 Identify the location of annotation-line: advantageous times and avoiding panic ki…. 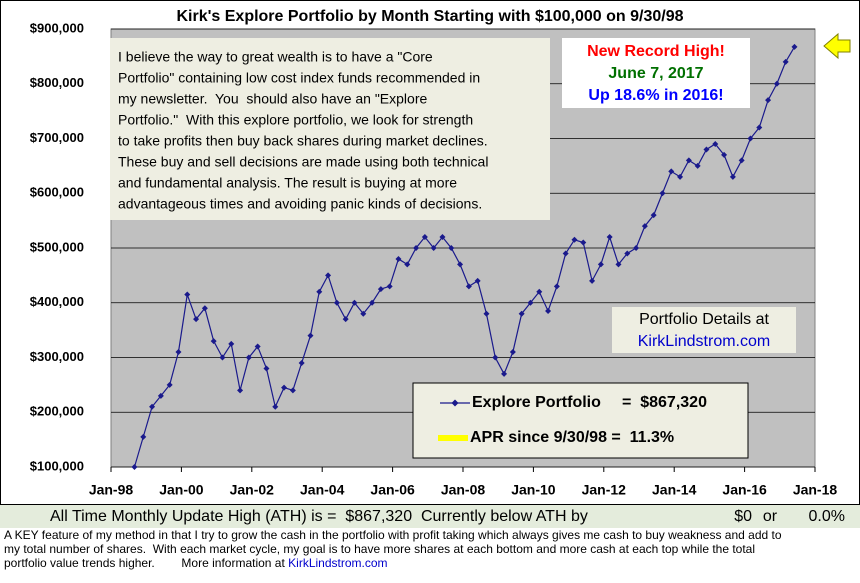
(300, 204).